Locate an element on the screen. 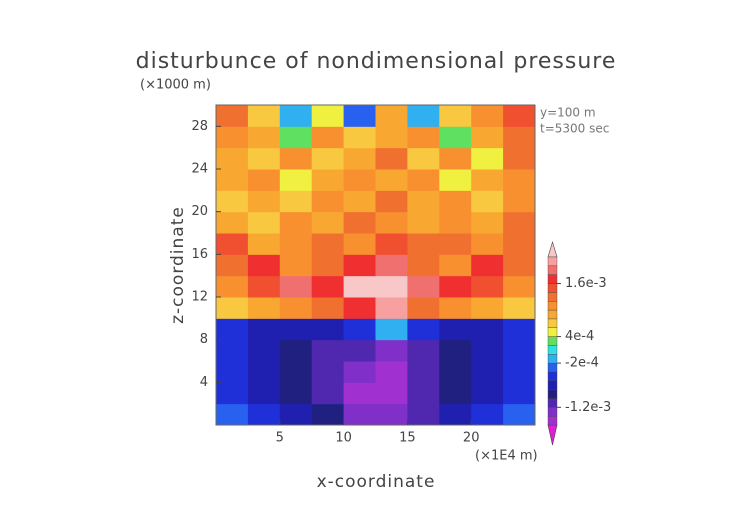 This screenshot has width=752, height=532. colorbar-under is located at coordinates (552, 435).